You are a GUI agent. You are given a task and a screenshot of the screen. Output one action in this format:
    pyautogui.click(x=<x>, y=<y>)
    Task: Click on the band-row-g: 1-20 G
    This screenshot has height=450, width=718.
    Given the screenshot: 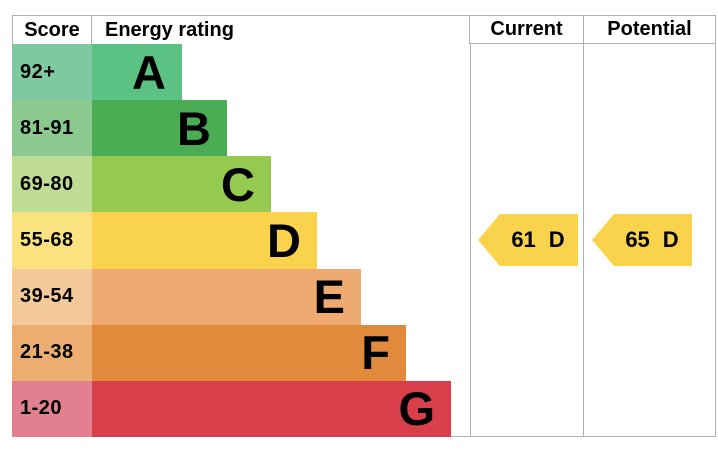 What is the action you would take?
    pyautogui.click(x=364, y=408)
    